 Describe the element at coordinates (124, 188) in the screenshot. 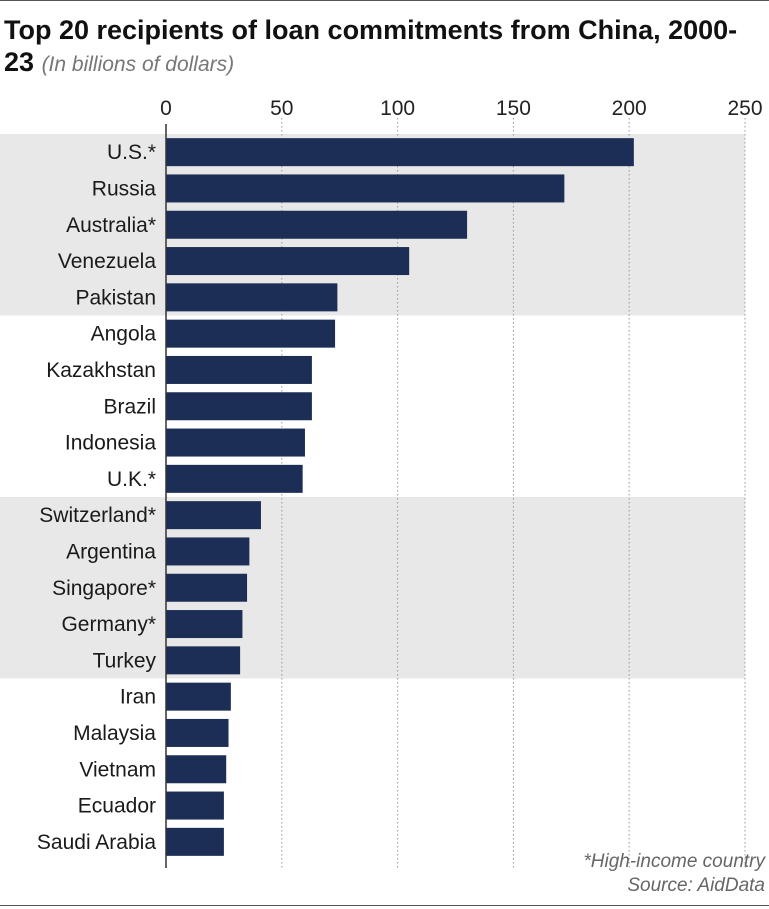

I see `category-label: Russia` at that location.